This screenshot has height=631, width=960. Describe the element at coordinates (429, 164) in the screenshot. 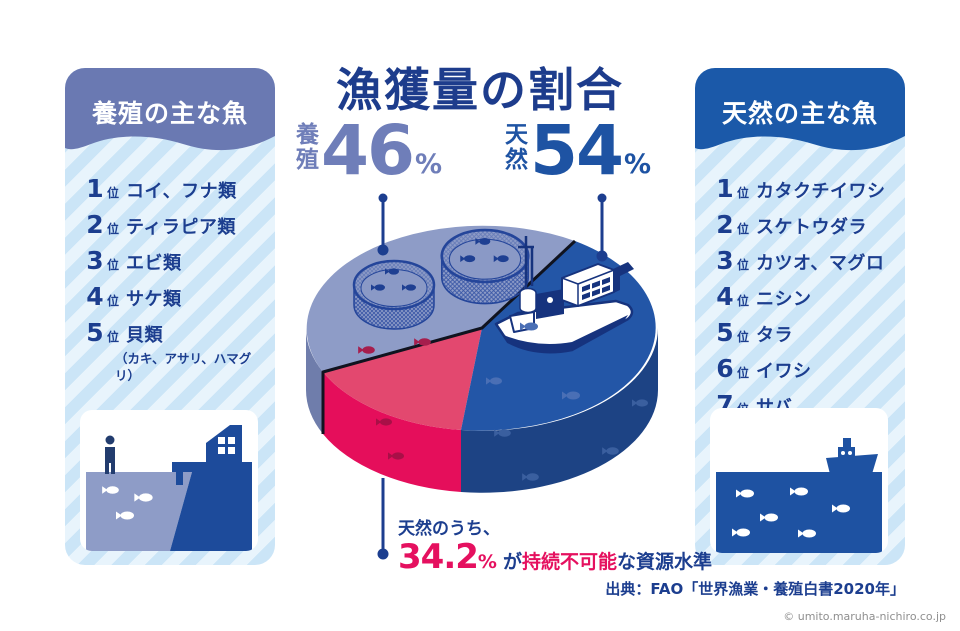

I see `farmed-stat-unit: %` at that location.